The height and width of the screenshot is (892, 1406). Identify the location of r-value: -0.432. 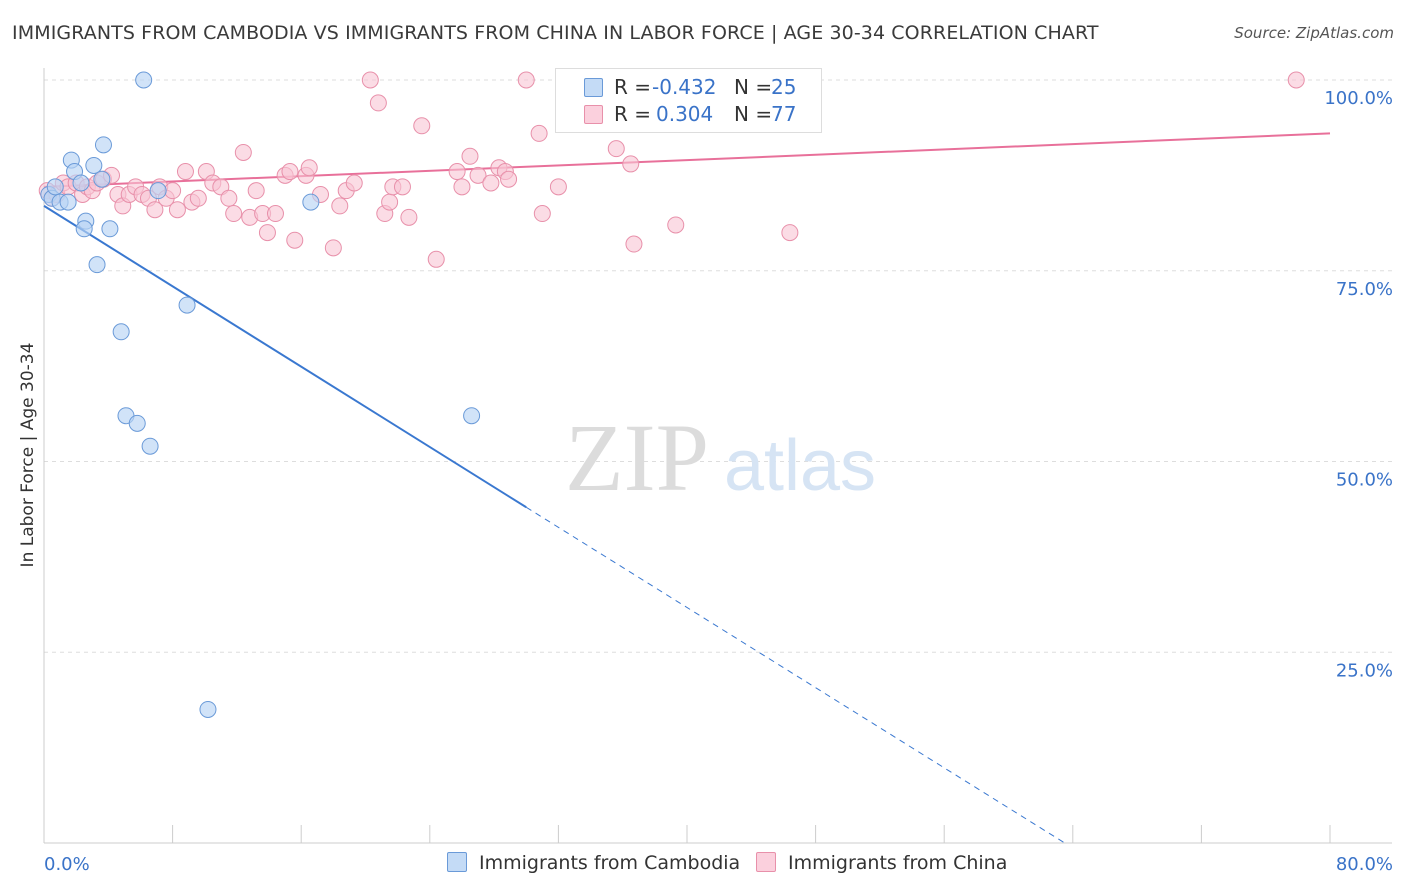
(684, 87).